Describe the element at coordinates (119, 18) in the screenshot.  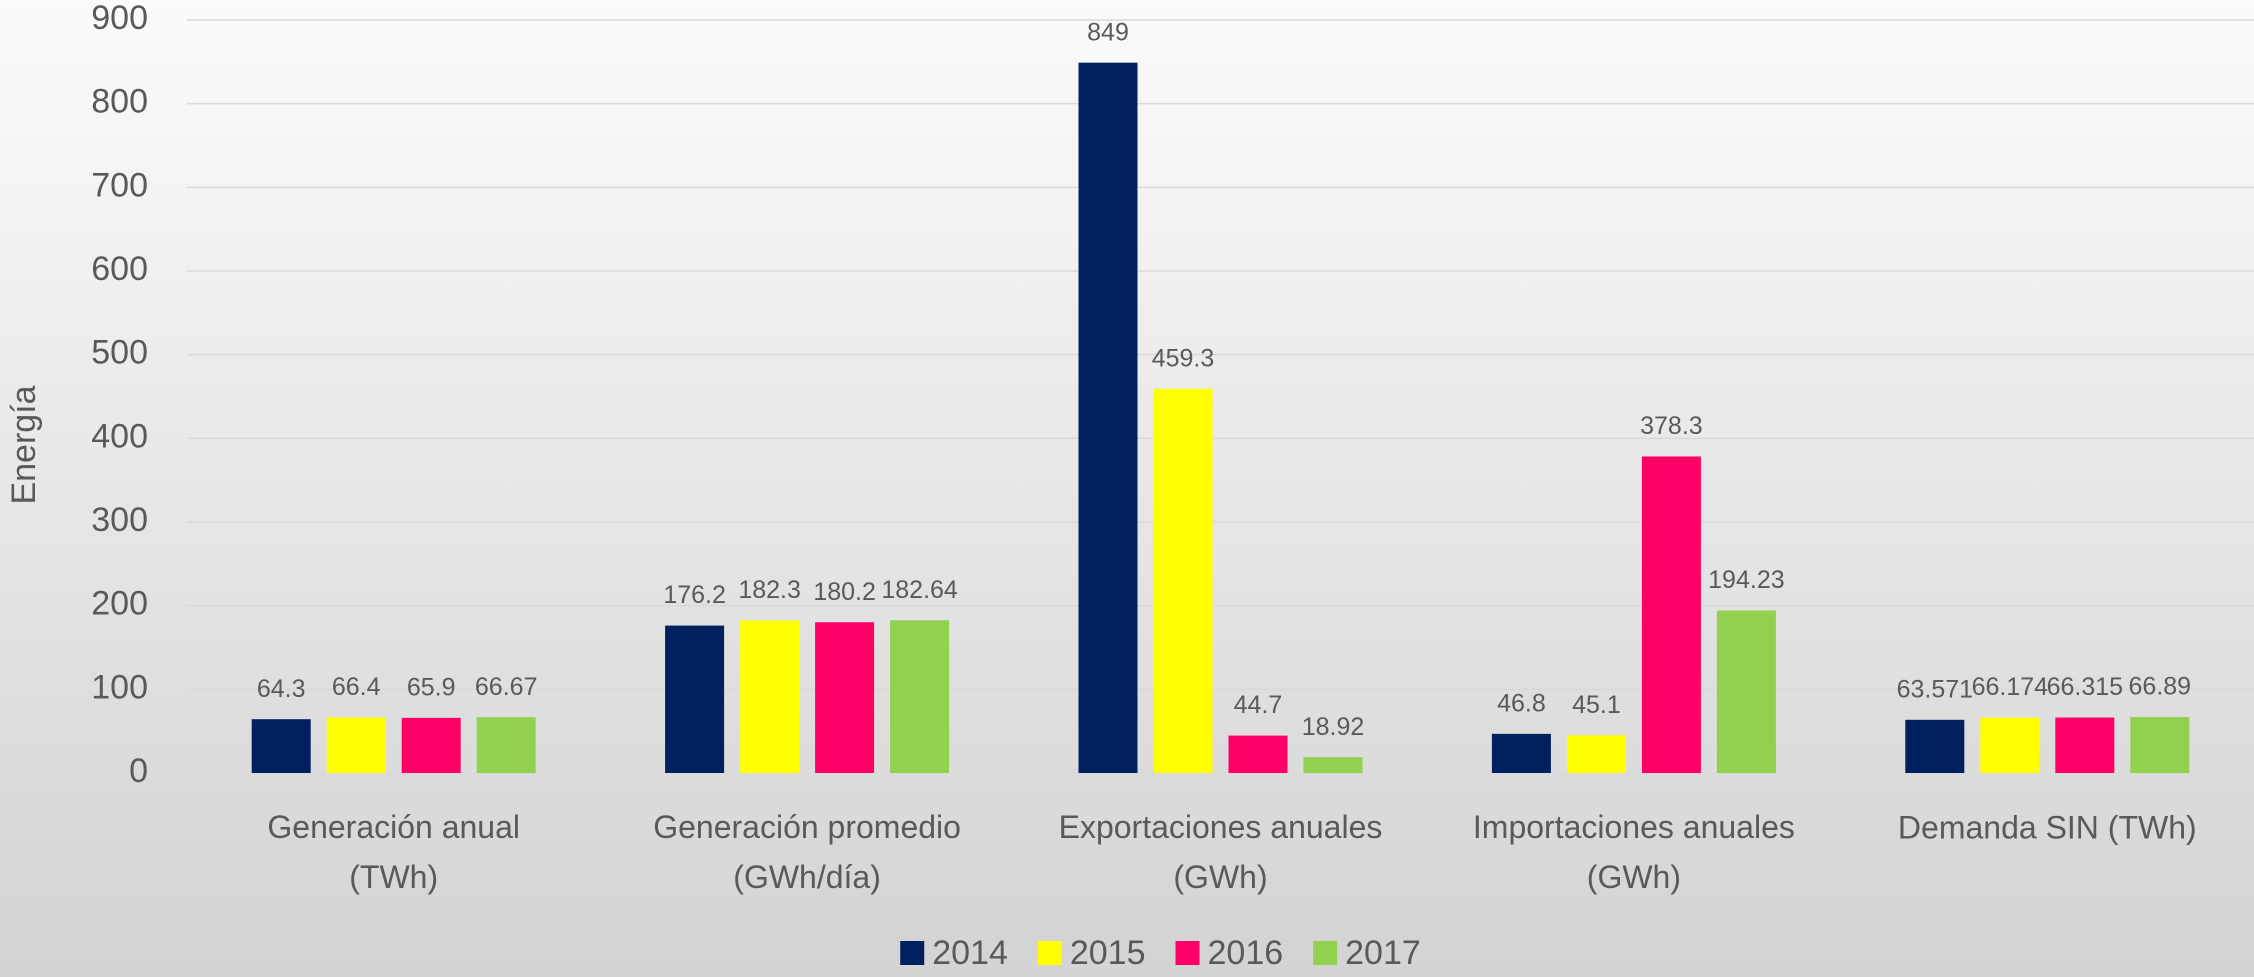
I see `y-tick-label: 900` at that location.